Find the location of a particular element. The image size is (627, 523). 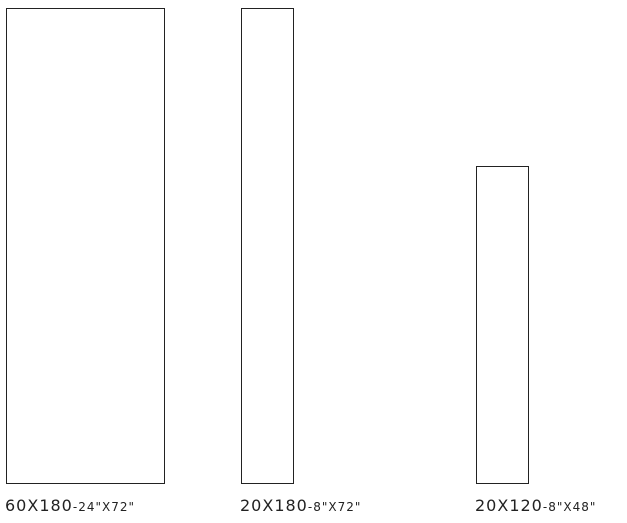

imperial-size: -8"X72" is located at coordinates (334, 507).